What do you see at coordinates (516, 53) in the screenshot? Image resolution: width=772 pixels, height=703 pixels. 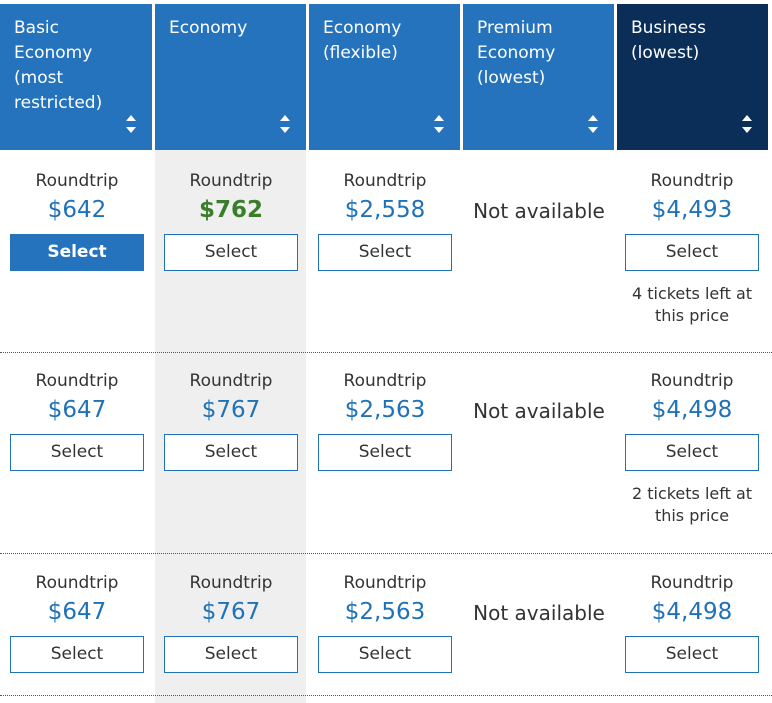 I see `column-header-label: Premium Economy (lowest)` at bounding box center [516, 53].